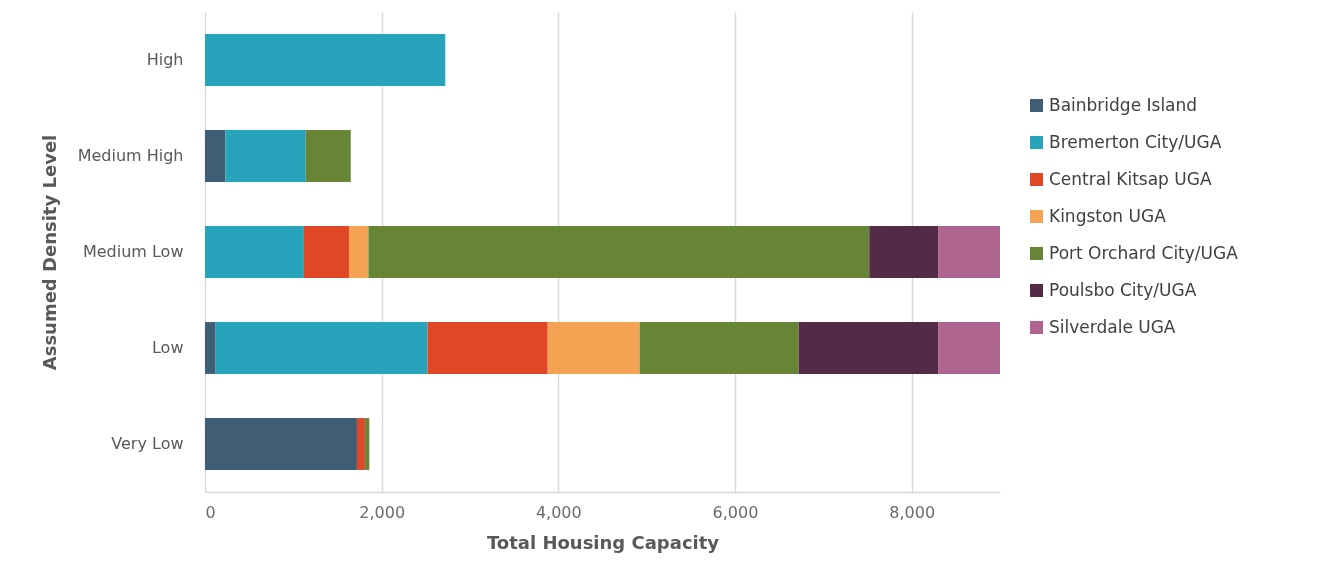  What do you see at coordinates (1108, 215) in the screenshot?
I see `legend-label: Kingston UGA` at bounding box center [1108, 215].